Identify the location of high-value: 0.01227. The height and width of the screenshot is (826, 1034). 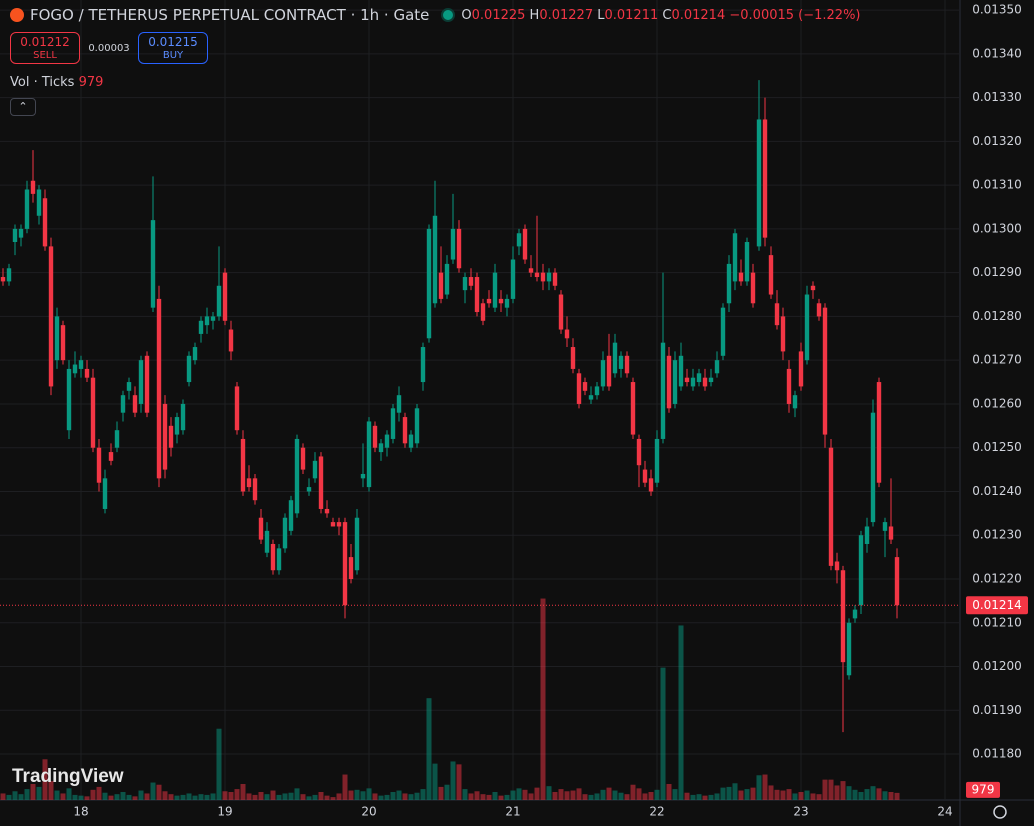
(566, 15).